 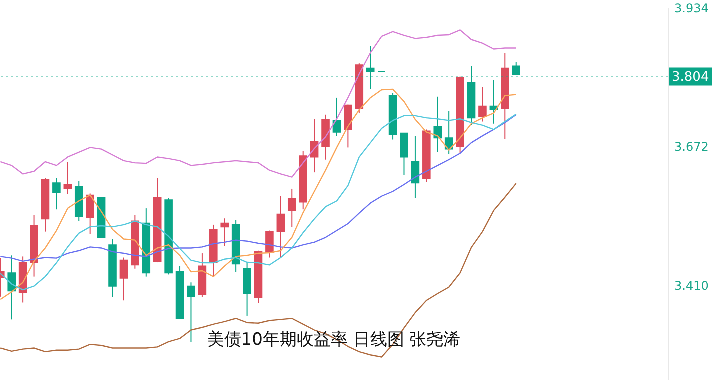 What do you see at coordinates (691, 9) in the screenshot?
I see `y-tick-label: 3.934` at bounding box center [691, 9].